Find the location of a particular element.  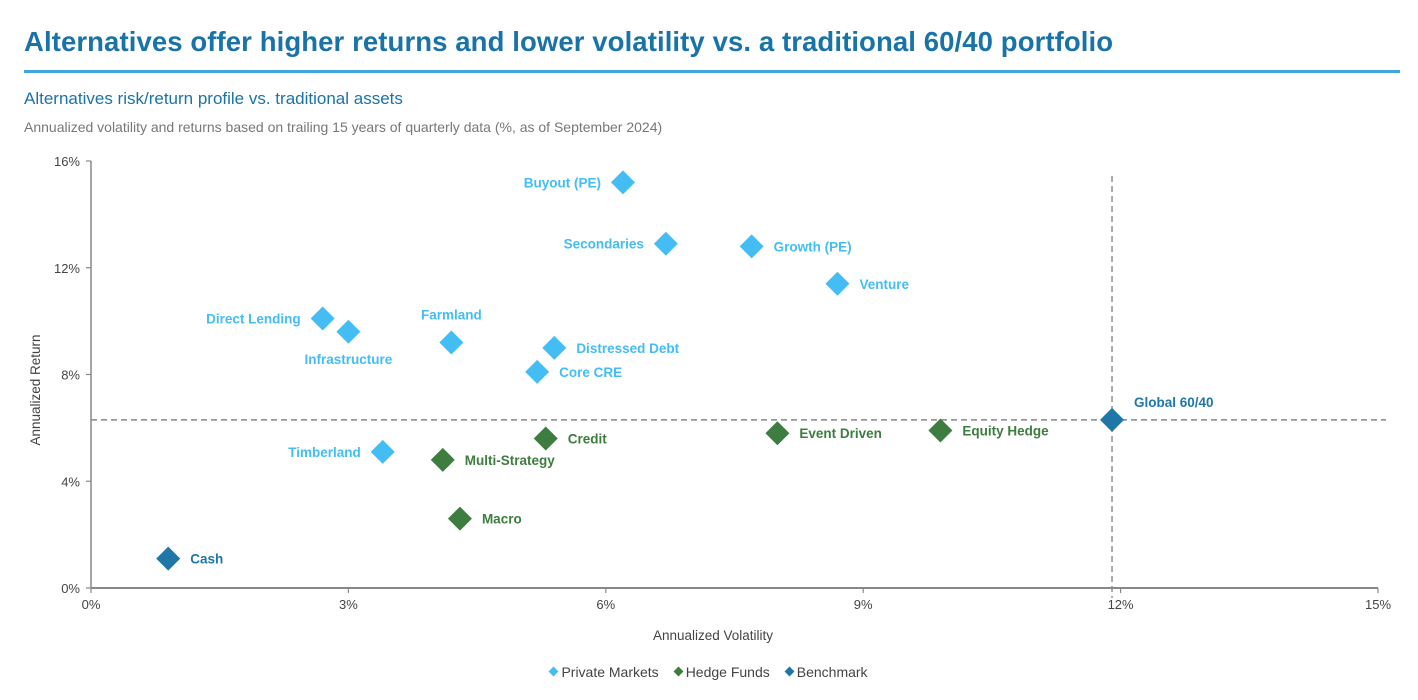

x-tick-label: 12% is located at coordinates (1121, 604).